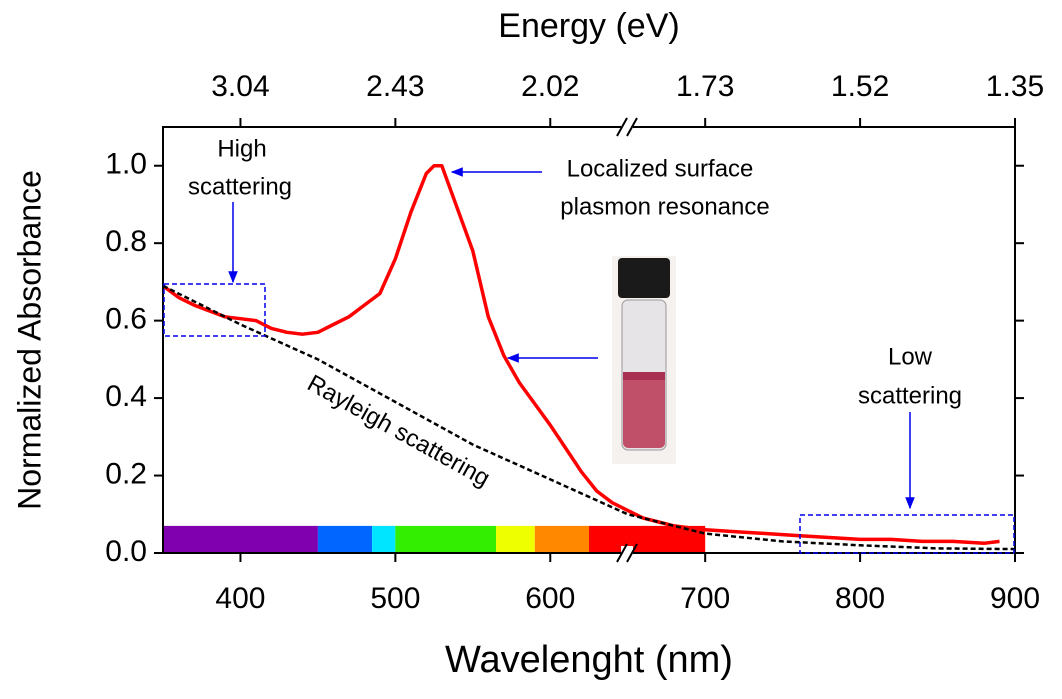 The image size is (1062, 699). I want to click on y-tick-label: 1.0, so click(126, 164).